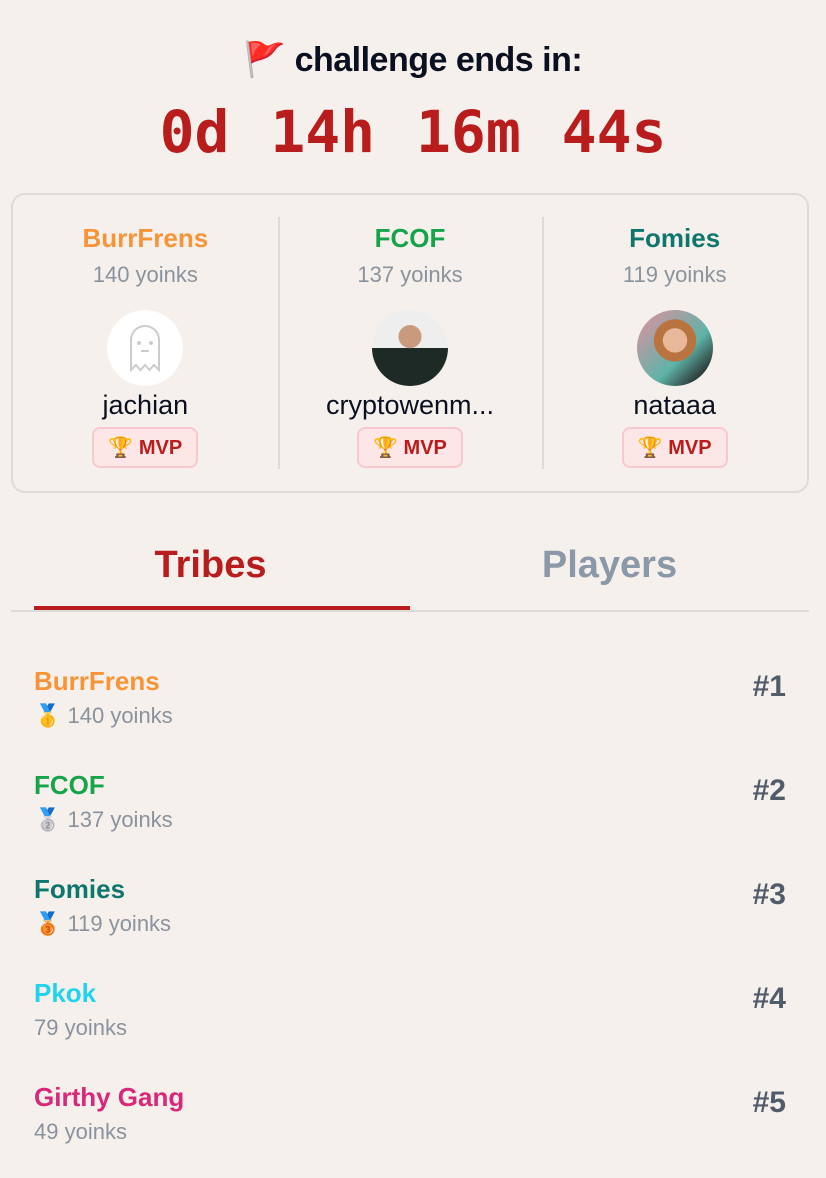 The width and height of the screenshot is (826, 1178). What do you see at coordinates (438, 60) in the screenshot?
I see `countdown-title: challenge ends in:` at bounding box center [438, 60].